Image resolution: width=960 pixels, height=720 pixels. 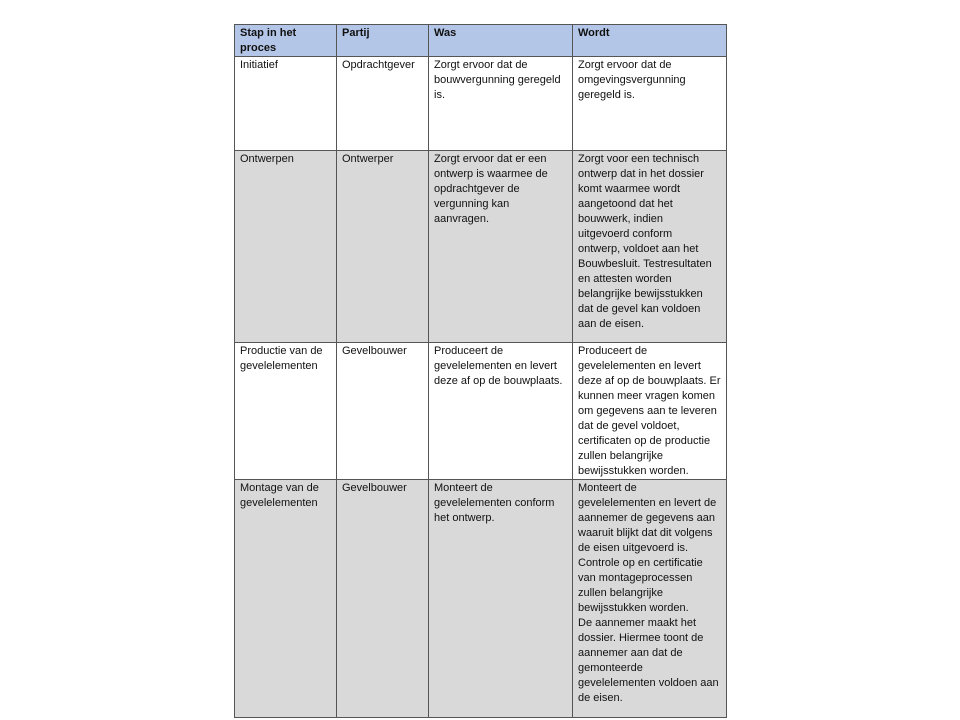 I want to click on header-was: Was, so click(x=500, y=40).